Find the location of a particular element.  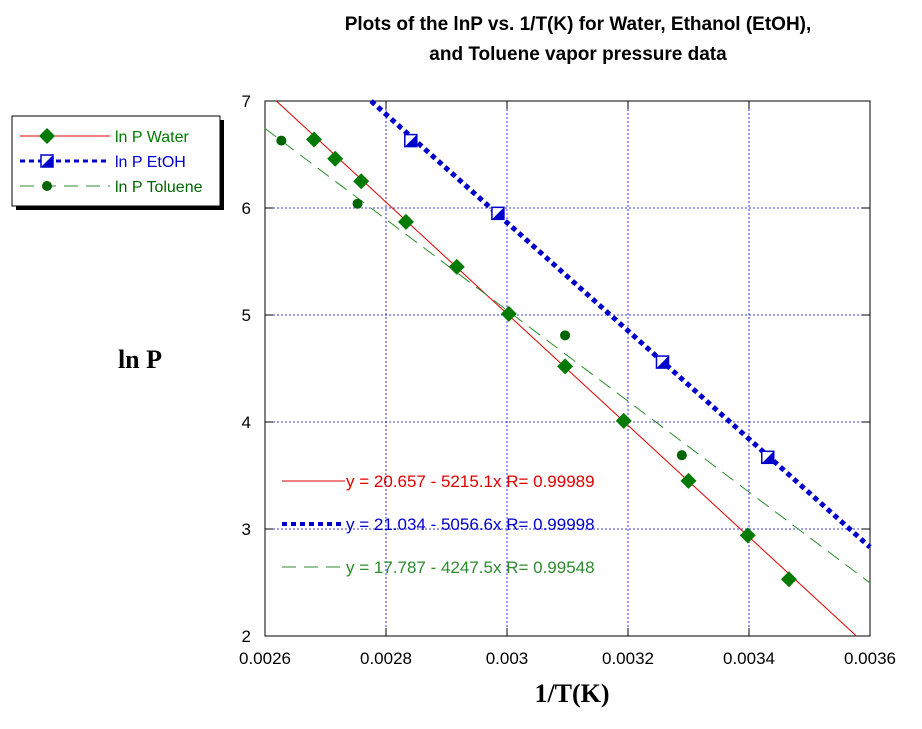

y-tick-label: 4 is located at coordinates (246, 422).